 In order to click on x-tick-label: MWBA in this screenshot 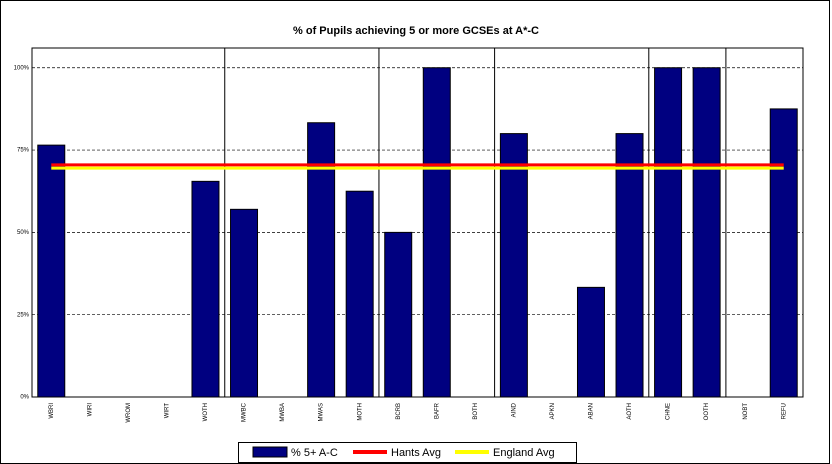, I will do `click(283, 412)`.